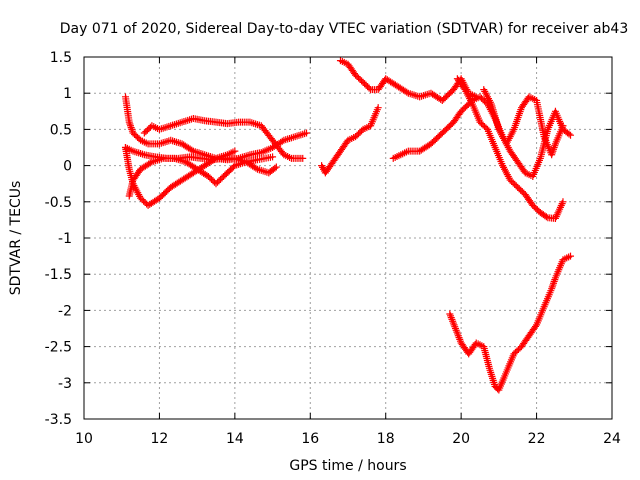 Image resolution: width=640 pixels, height=480 pixels. What do you see at coordinates (310, 439) in the screenshot?
I see `x-tick-label: 16` at bounding box center [310, 439].